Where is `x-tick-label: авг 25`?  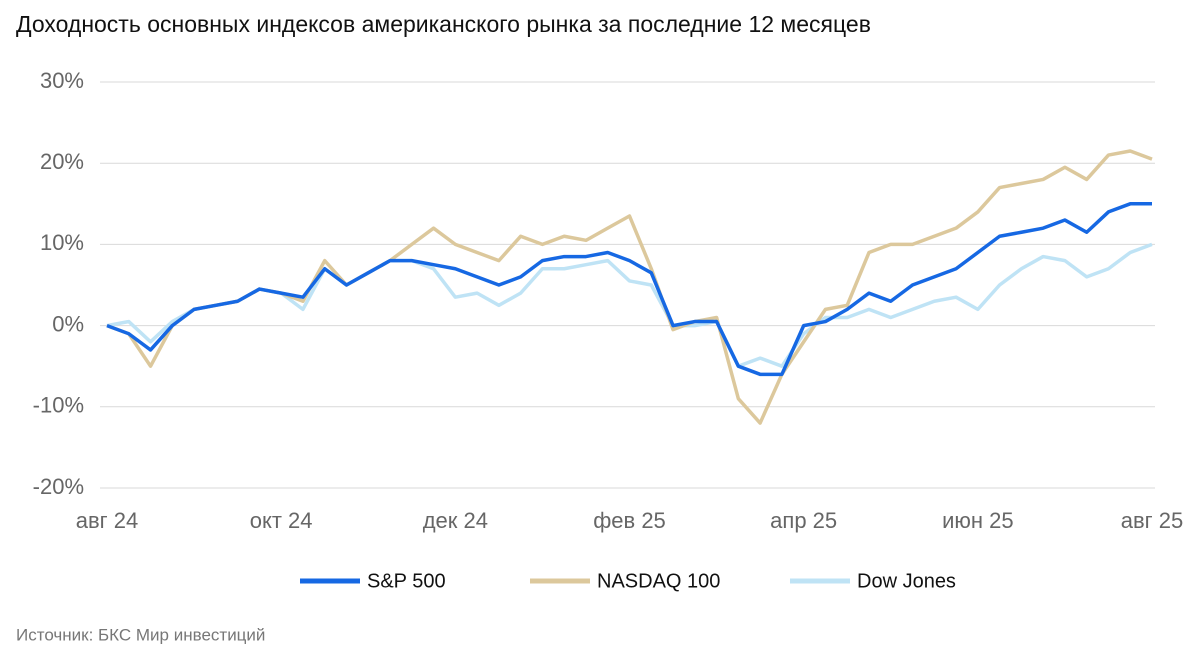 x-tick-label: авг 25 is located at coordinates (1152, 520).